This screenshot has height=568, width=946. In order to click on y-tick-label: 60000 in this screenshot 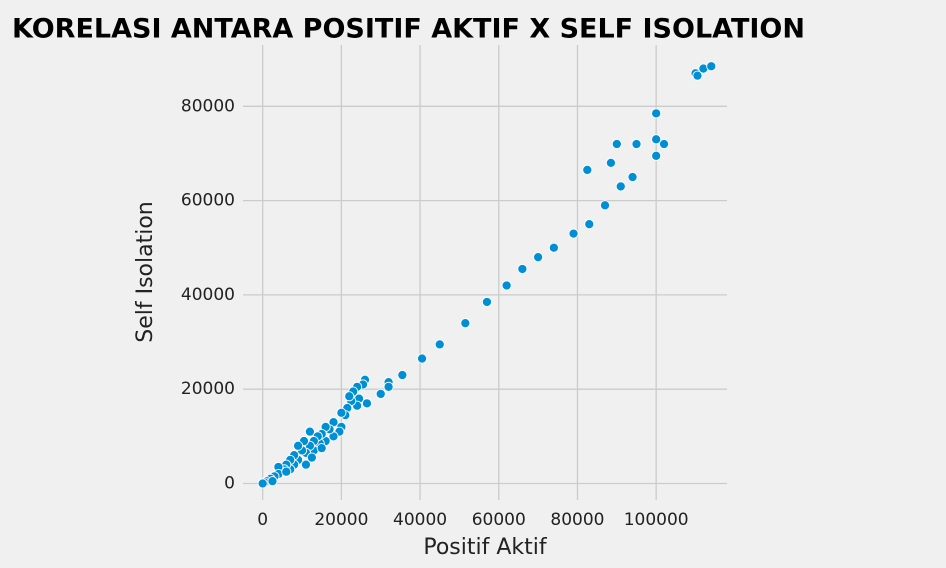, I will do `click(208, 201)`.